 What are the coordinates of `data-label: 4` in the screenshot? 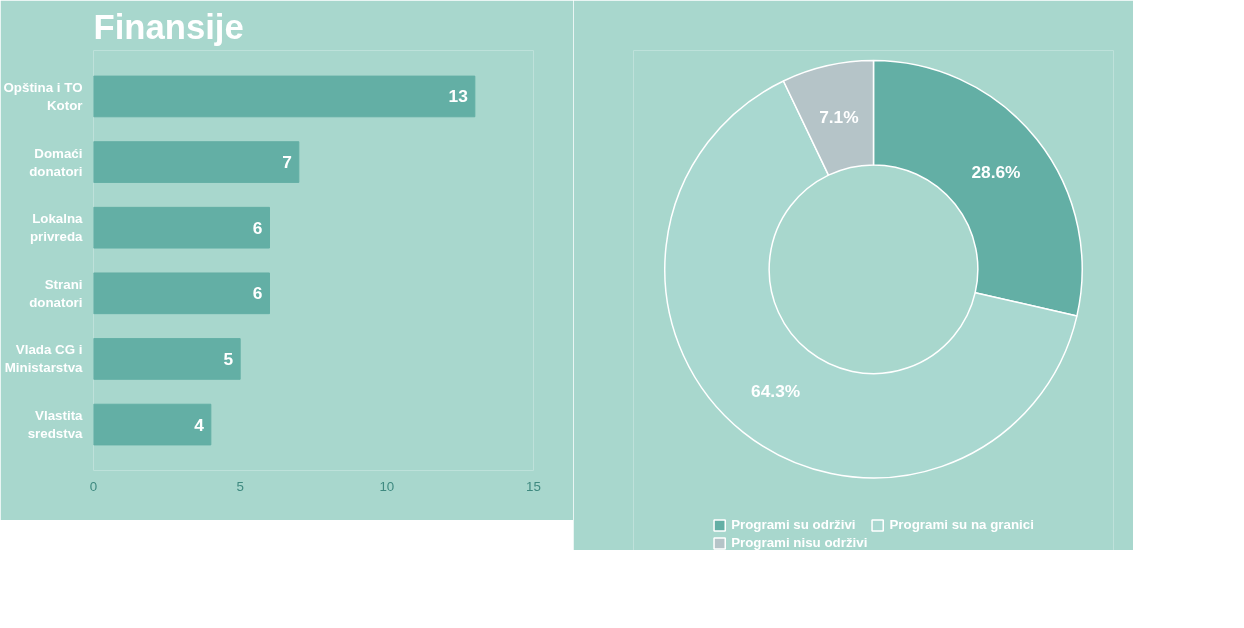 It's located at (199, 424).